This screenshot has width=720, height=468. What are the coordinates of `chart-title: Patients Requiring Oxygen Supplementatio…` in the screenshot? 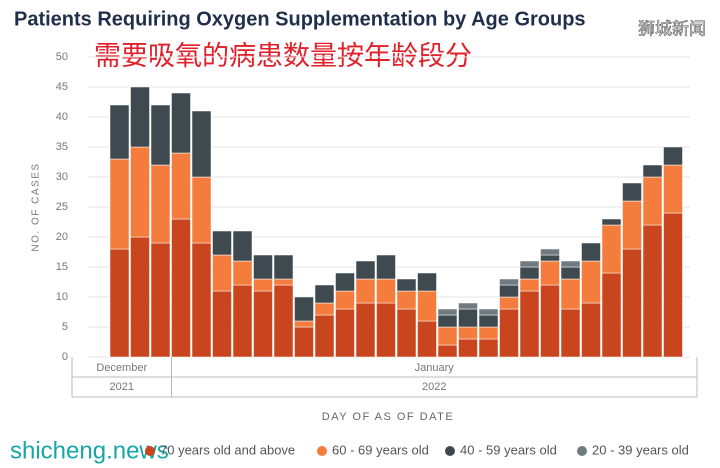 It's located at (300, 19).